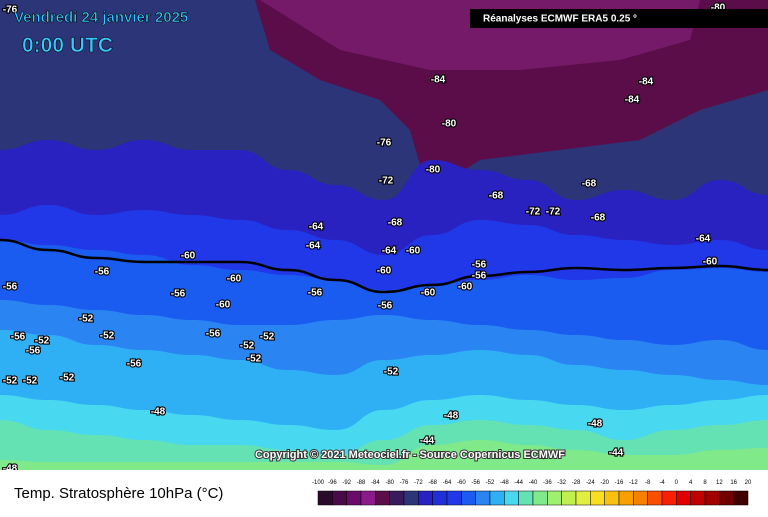 This screenshot has height=517, width=768. Describe the element at coordinates (318, 483) in the screenshot. I see `scale-label: -100` at that location.